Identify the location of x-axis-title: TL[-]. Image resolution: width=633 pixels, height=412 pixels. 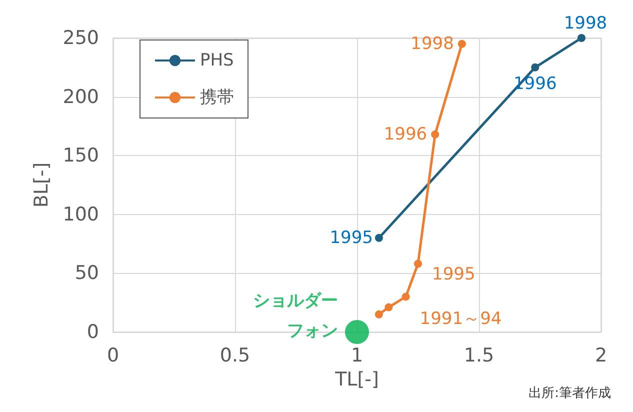
(356, 379).